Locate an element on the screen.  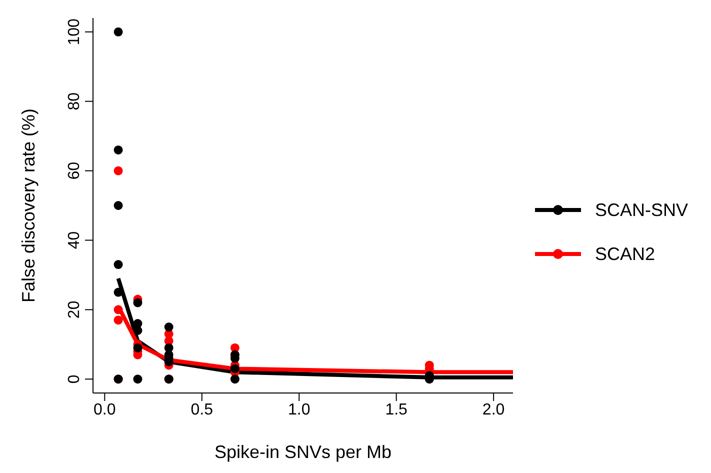
x-tick-label: 0.0 is located at coordinates (105, 409).